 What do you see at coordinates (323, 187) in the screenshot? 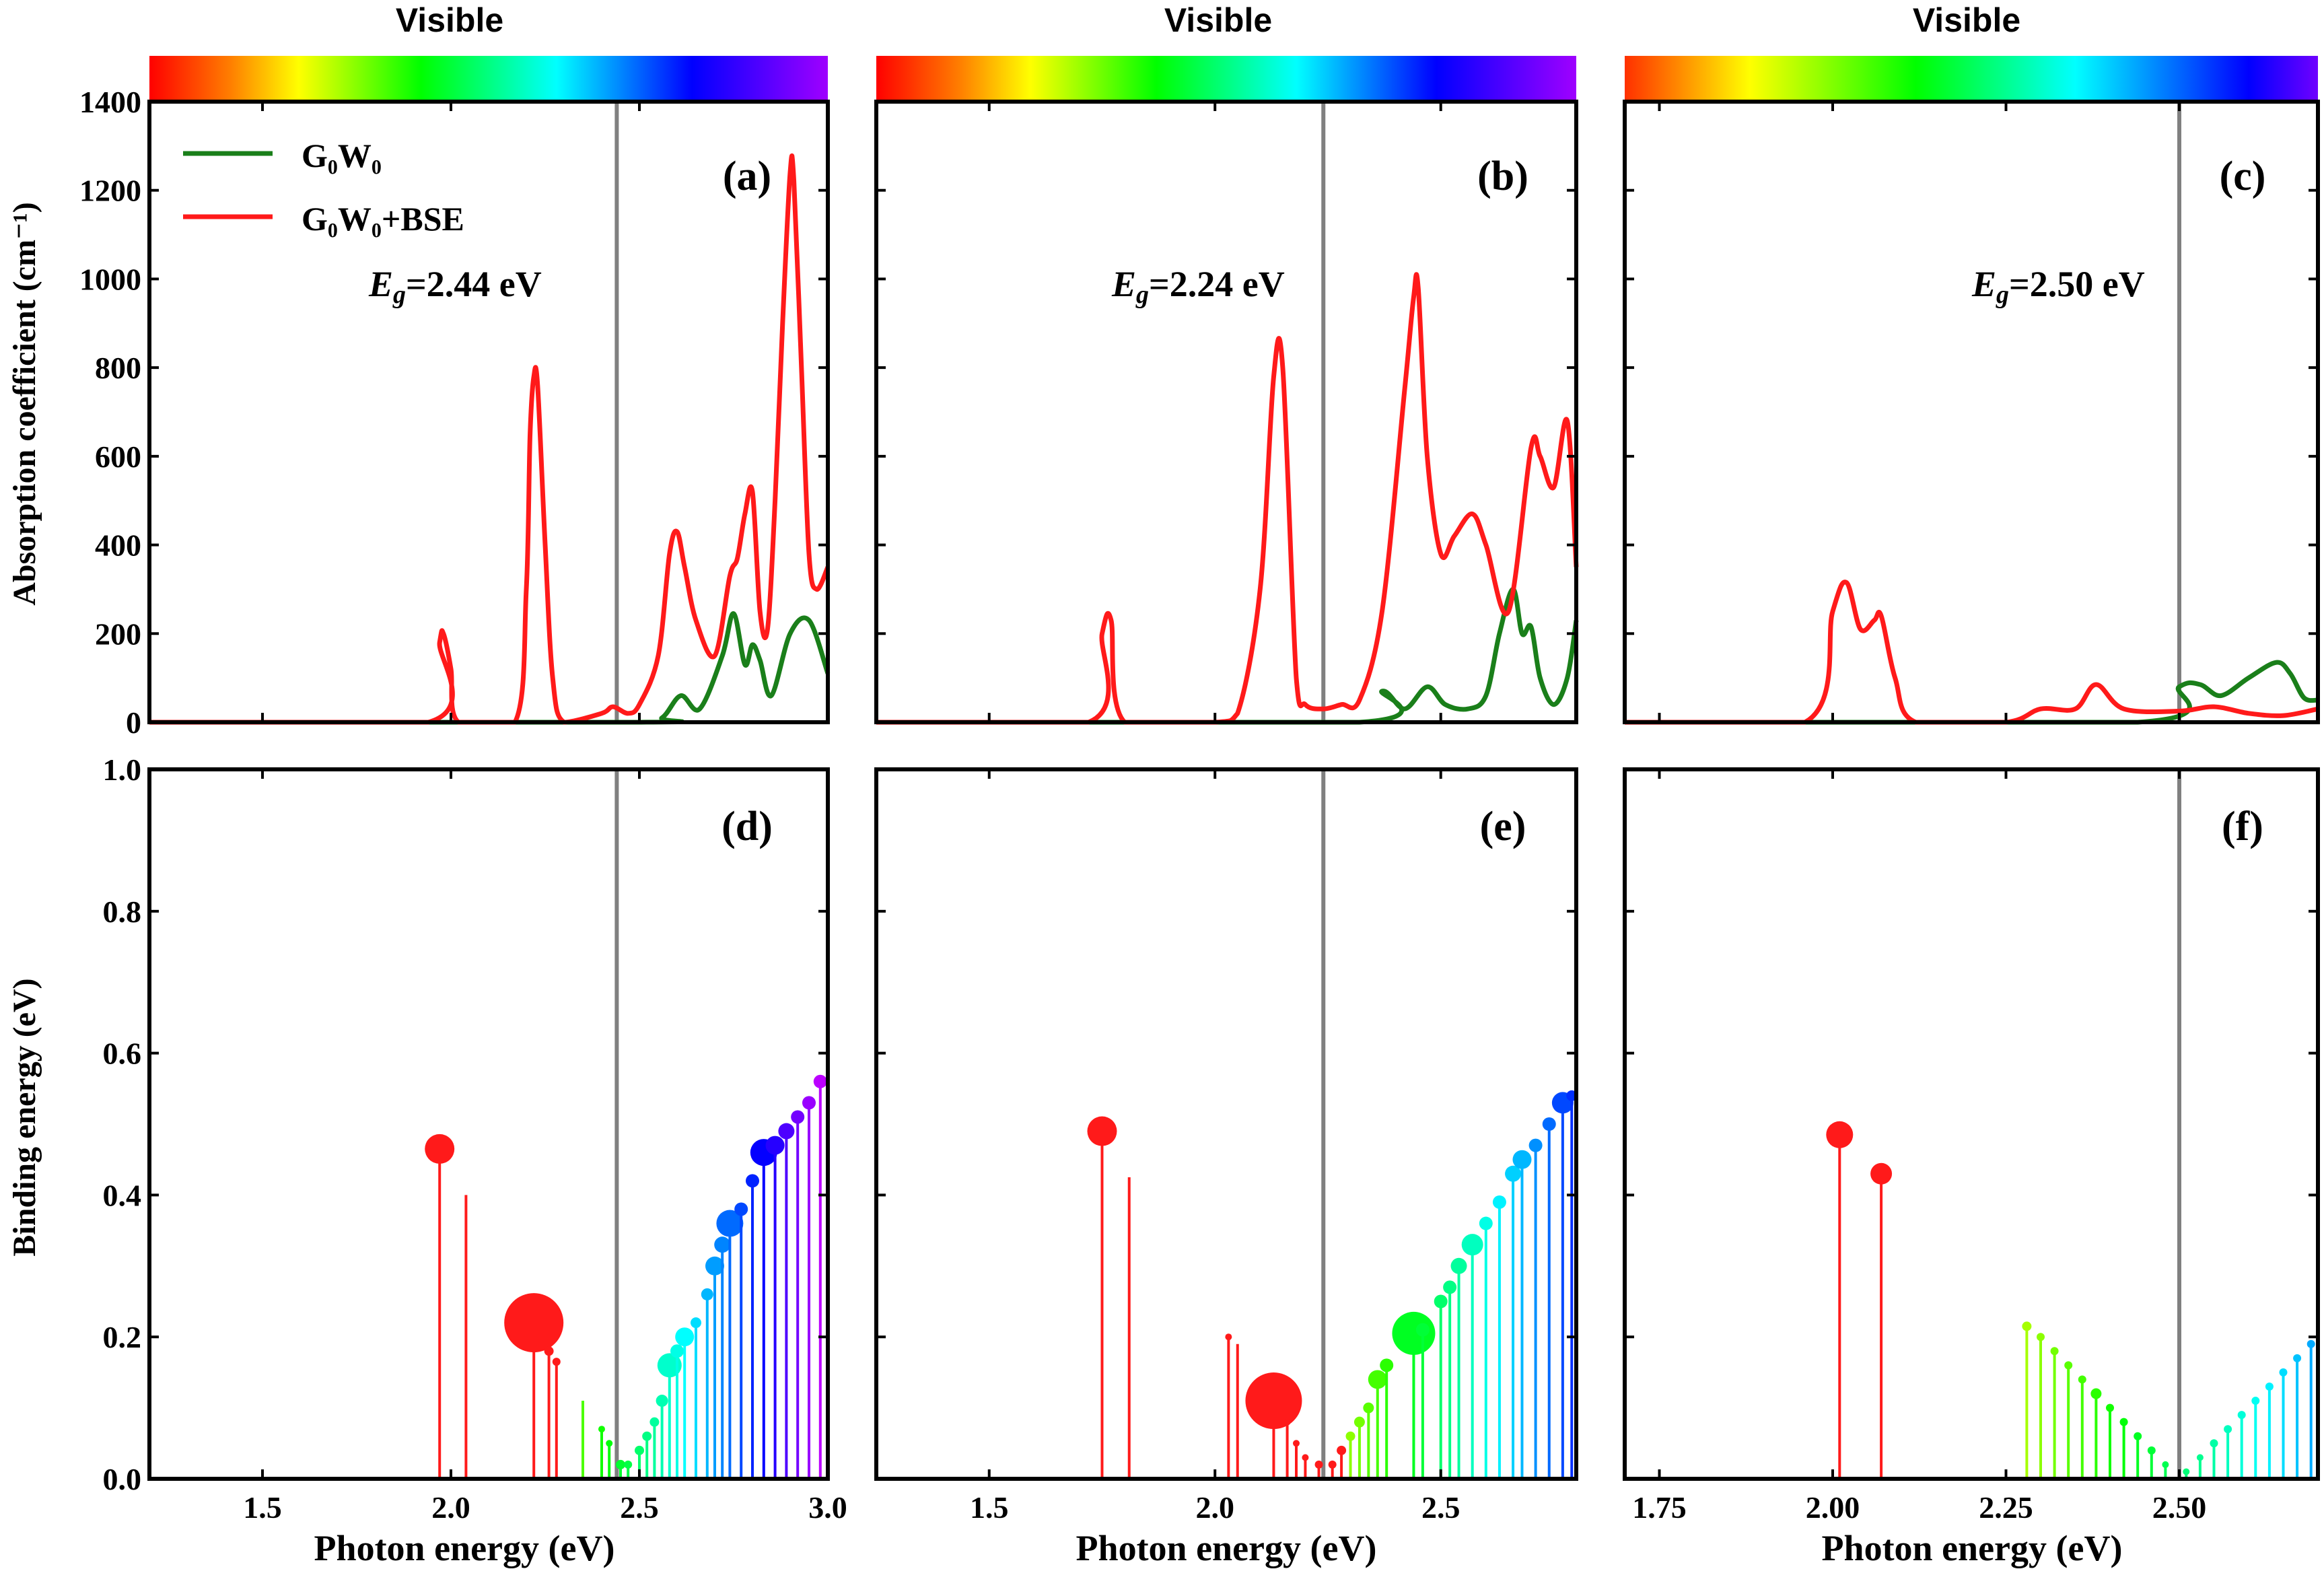
I see `legend: G₀W₀ G₀W₀+BSE` at bounding box center [323, 187].